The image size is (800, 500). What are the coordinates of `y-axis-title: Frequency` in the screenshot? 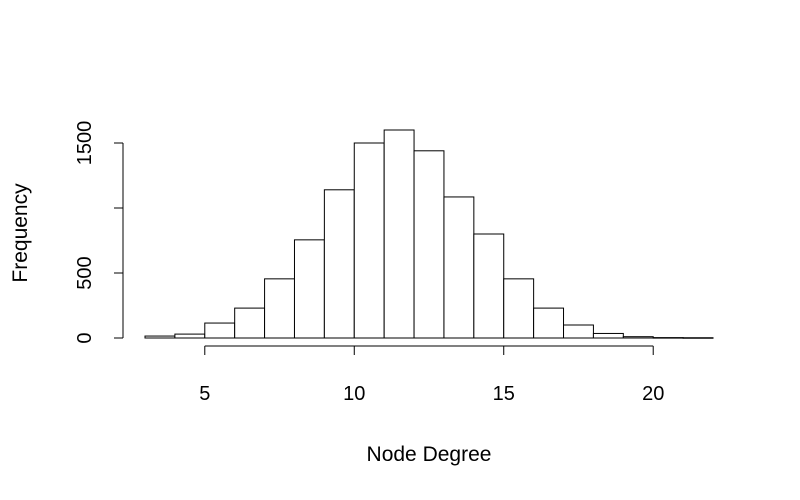 It's located at (20, 233).